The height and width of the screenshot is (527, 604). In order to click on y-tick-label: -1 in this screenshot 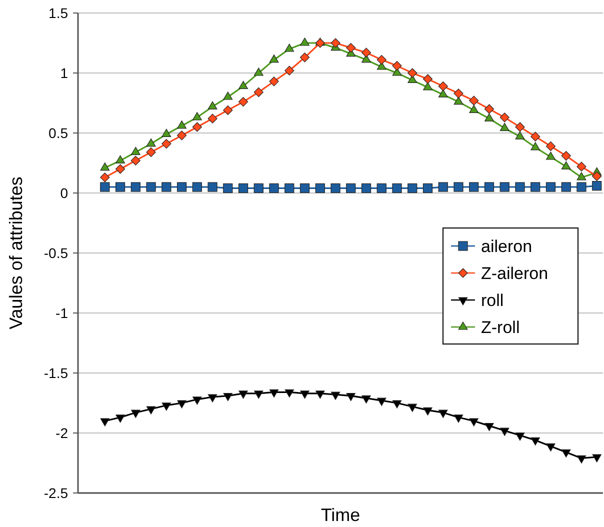, I will do `click(62, 312)`.